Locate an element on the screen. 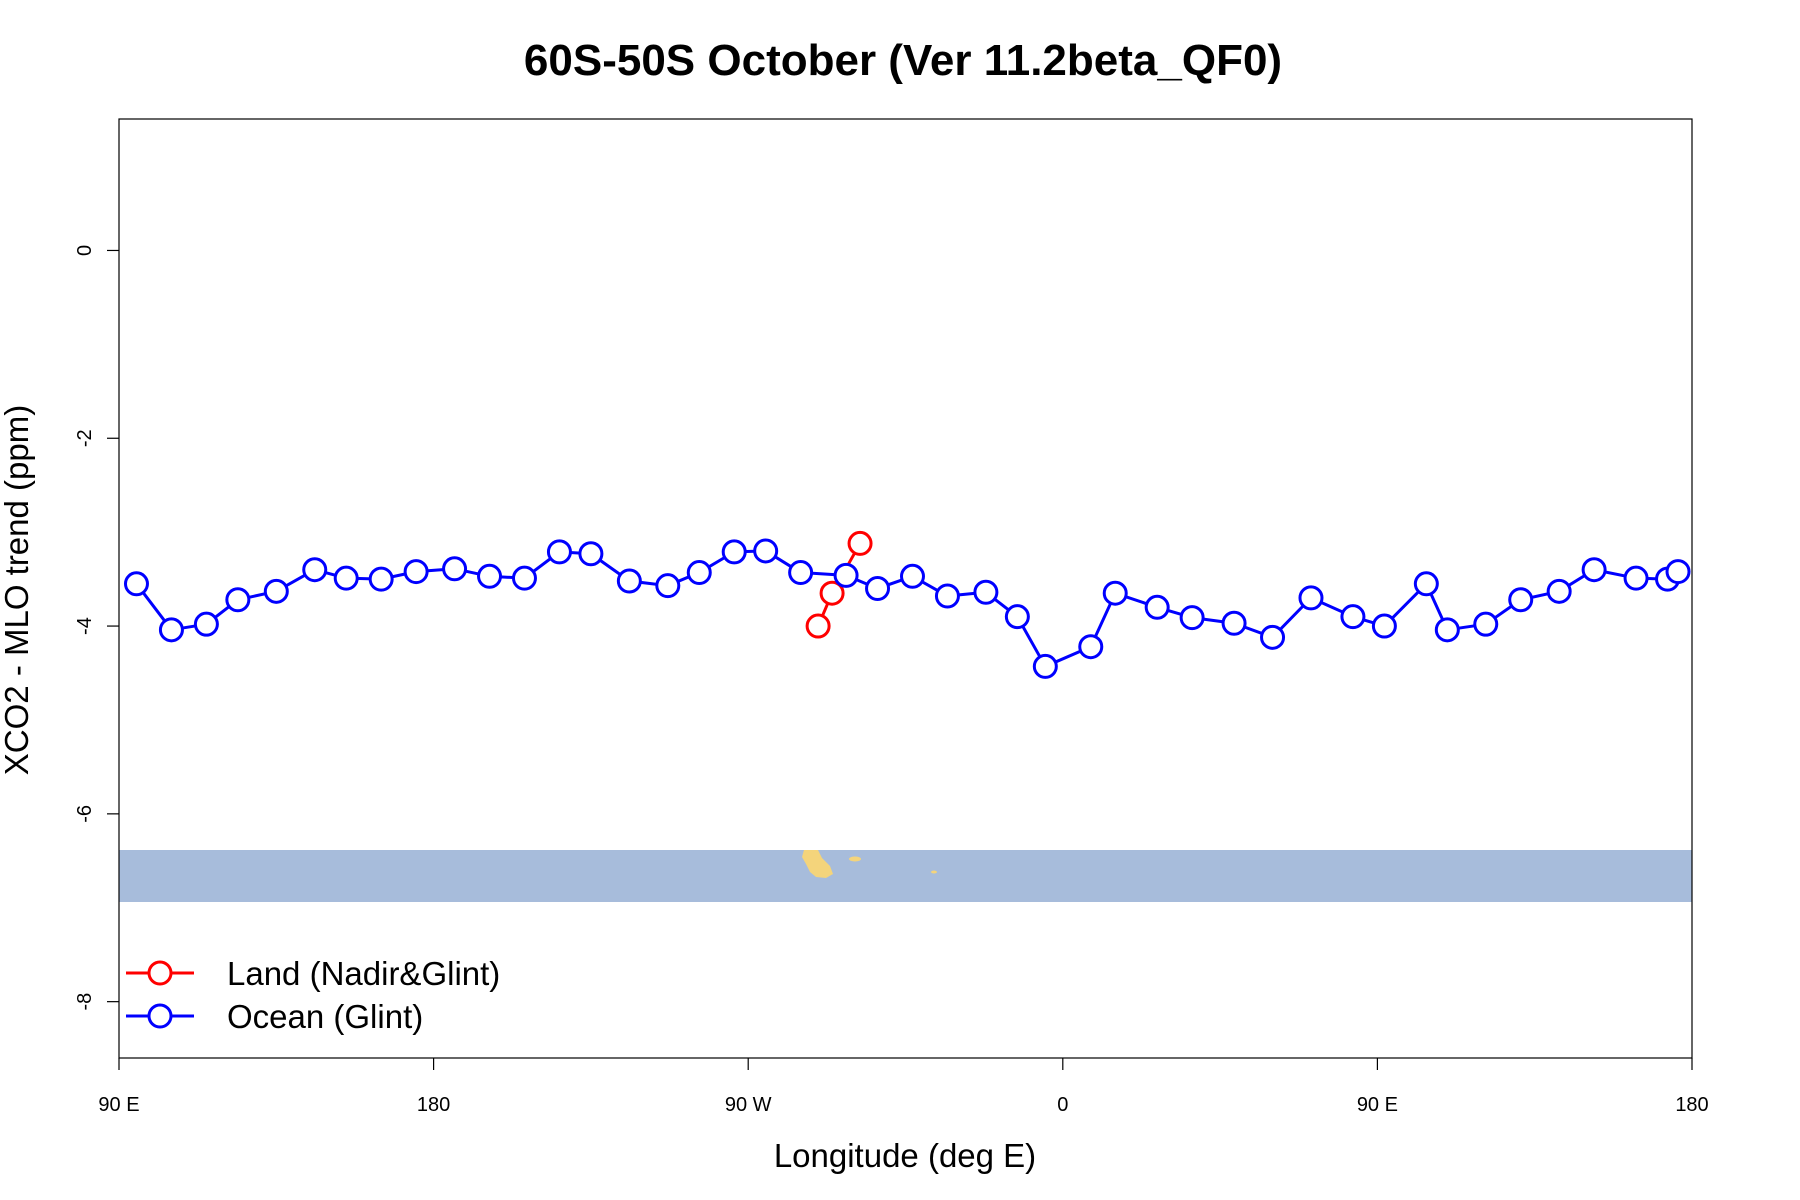  x-tick-label: 0 is located at coordinates (1062, 1105).